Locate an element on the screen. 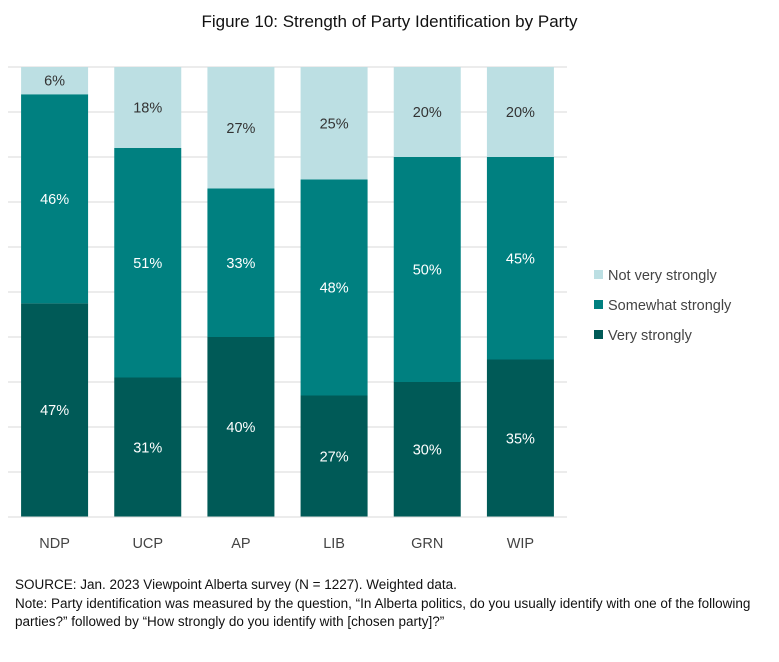 The image size is (779, 662). legend-label: Not very strongly is located at coordinates (663, 276).